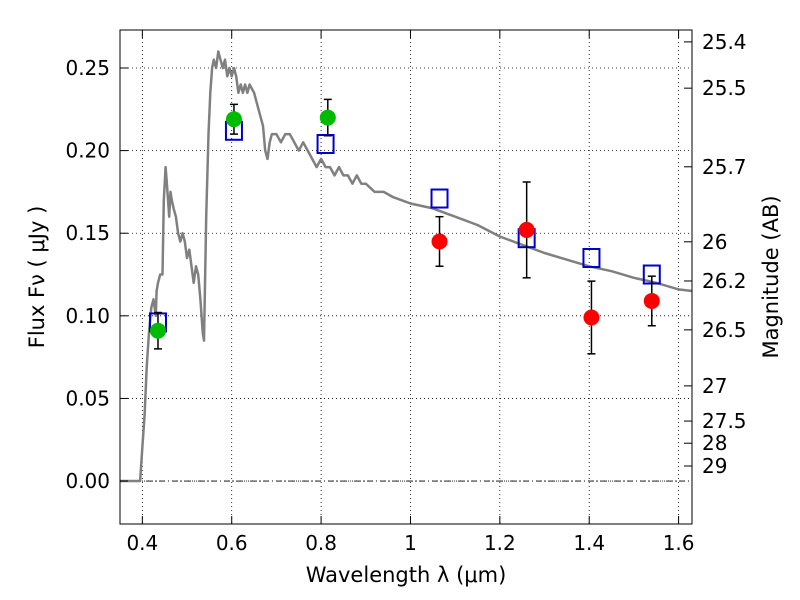  What do you see at coordinates (87, 68) in the screenshot?
I see `y-tick-label: 0.25` at bounding box center [87, 68].